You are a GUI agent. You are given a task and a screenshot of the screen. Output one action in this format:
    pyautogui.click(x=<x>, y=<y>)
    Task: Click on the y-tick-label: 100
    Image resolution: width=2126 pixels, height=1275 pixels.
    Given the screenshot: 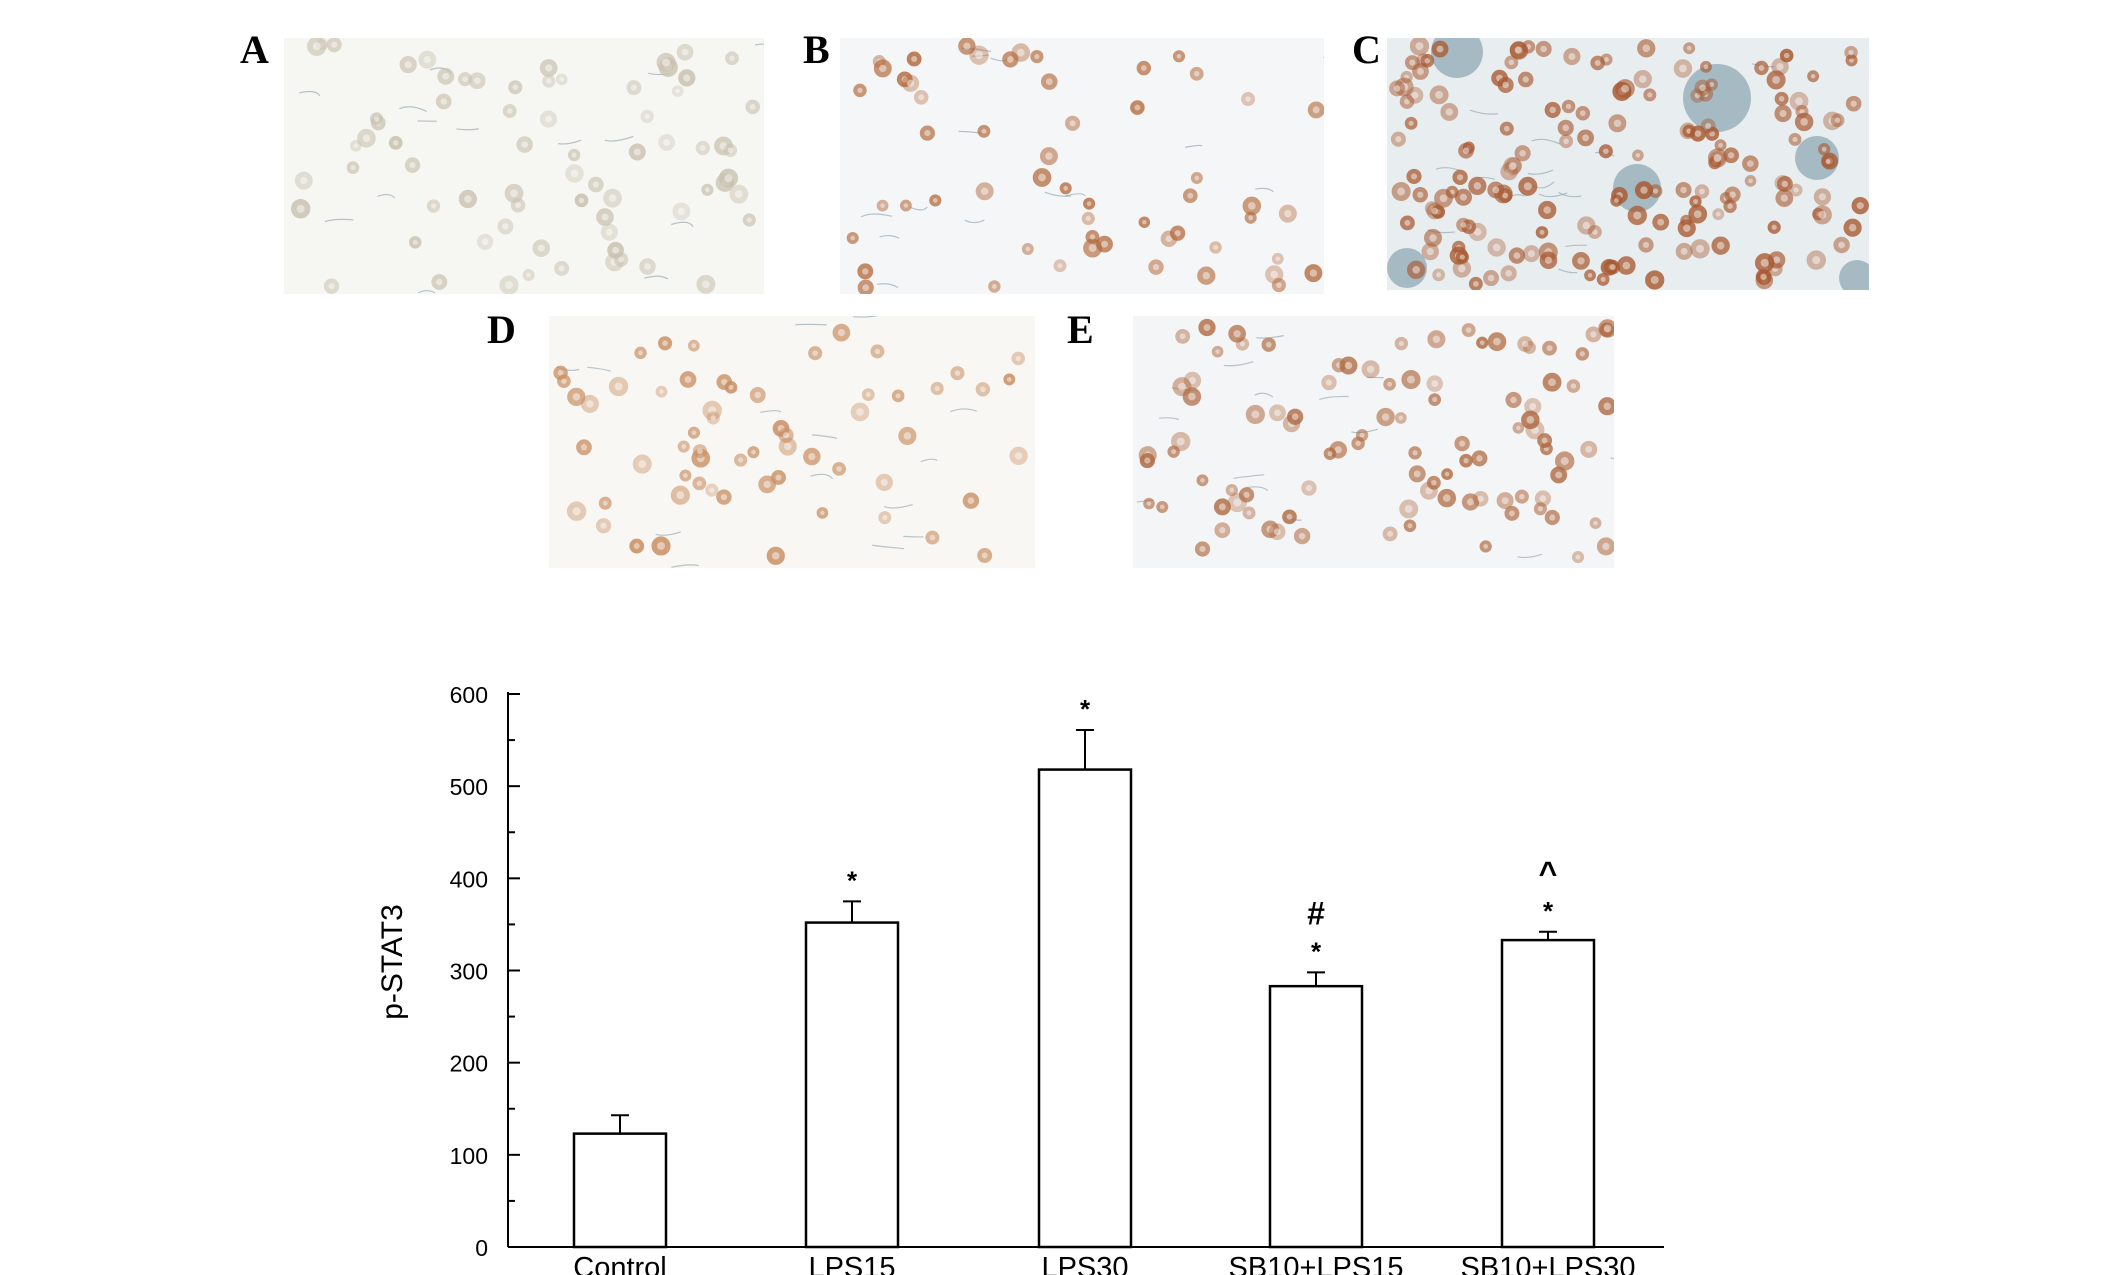 What is the action you would take?
    pyautogui.click(x=469, y=1156)
    